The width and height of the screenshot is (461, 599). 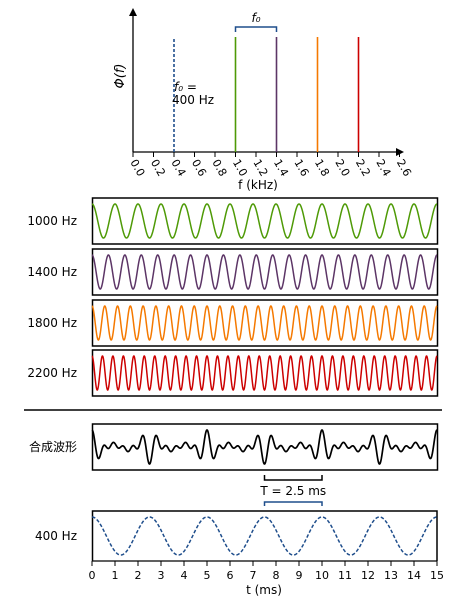 I want to click on time-tick-label: 15, so click(x=437, y=575).